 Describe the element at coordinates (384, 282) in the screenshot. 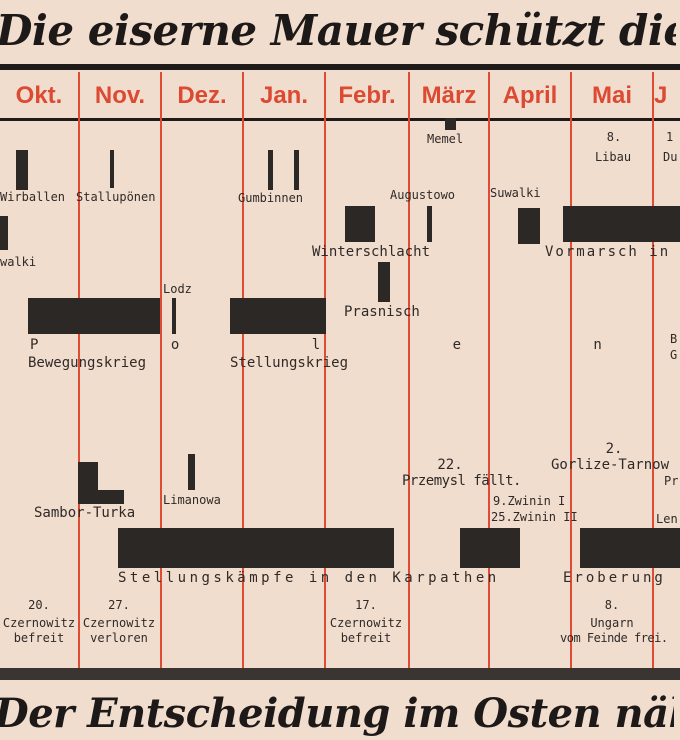

I see `prasnisch-bar` at that location.